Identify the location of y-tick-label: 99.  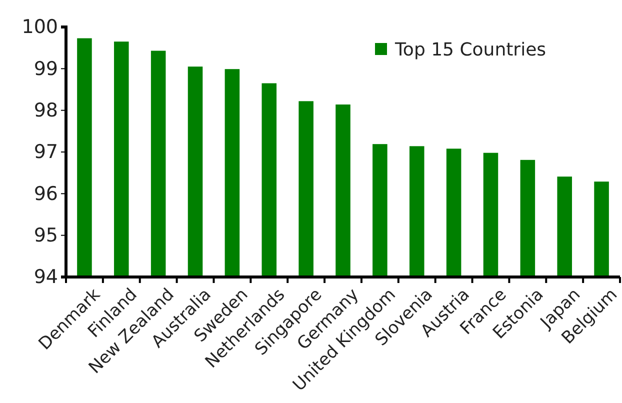
(46, 69).